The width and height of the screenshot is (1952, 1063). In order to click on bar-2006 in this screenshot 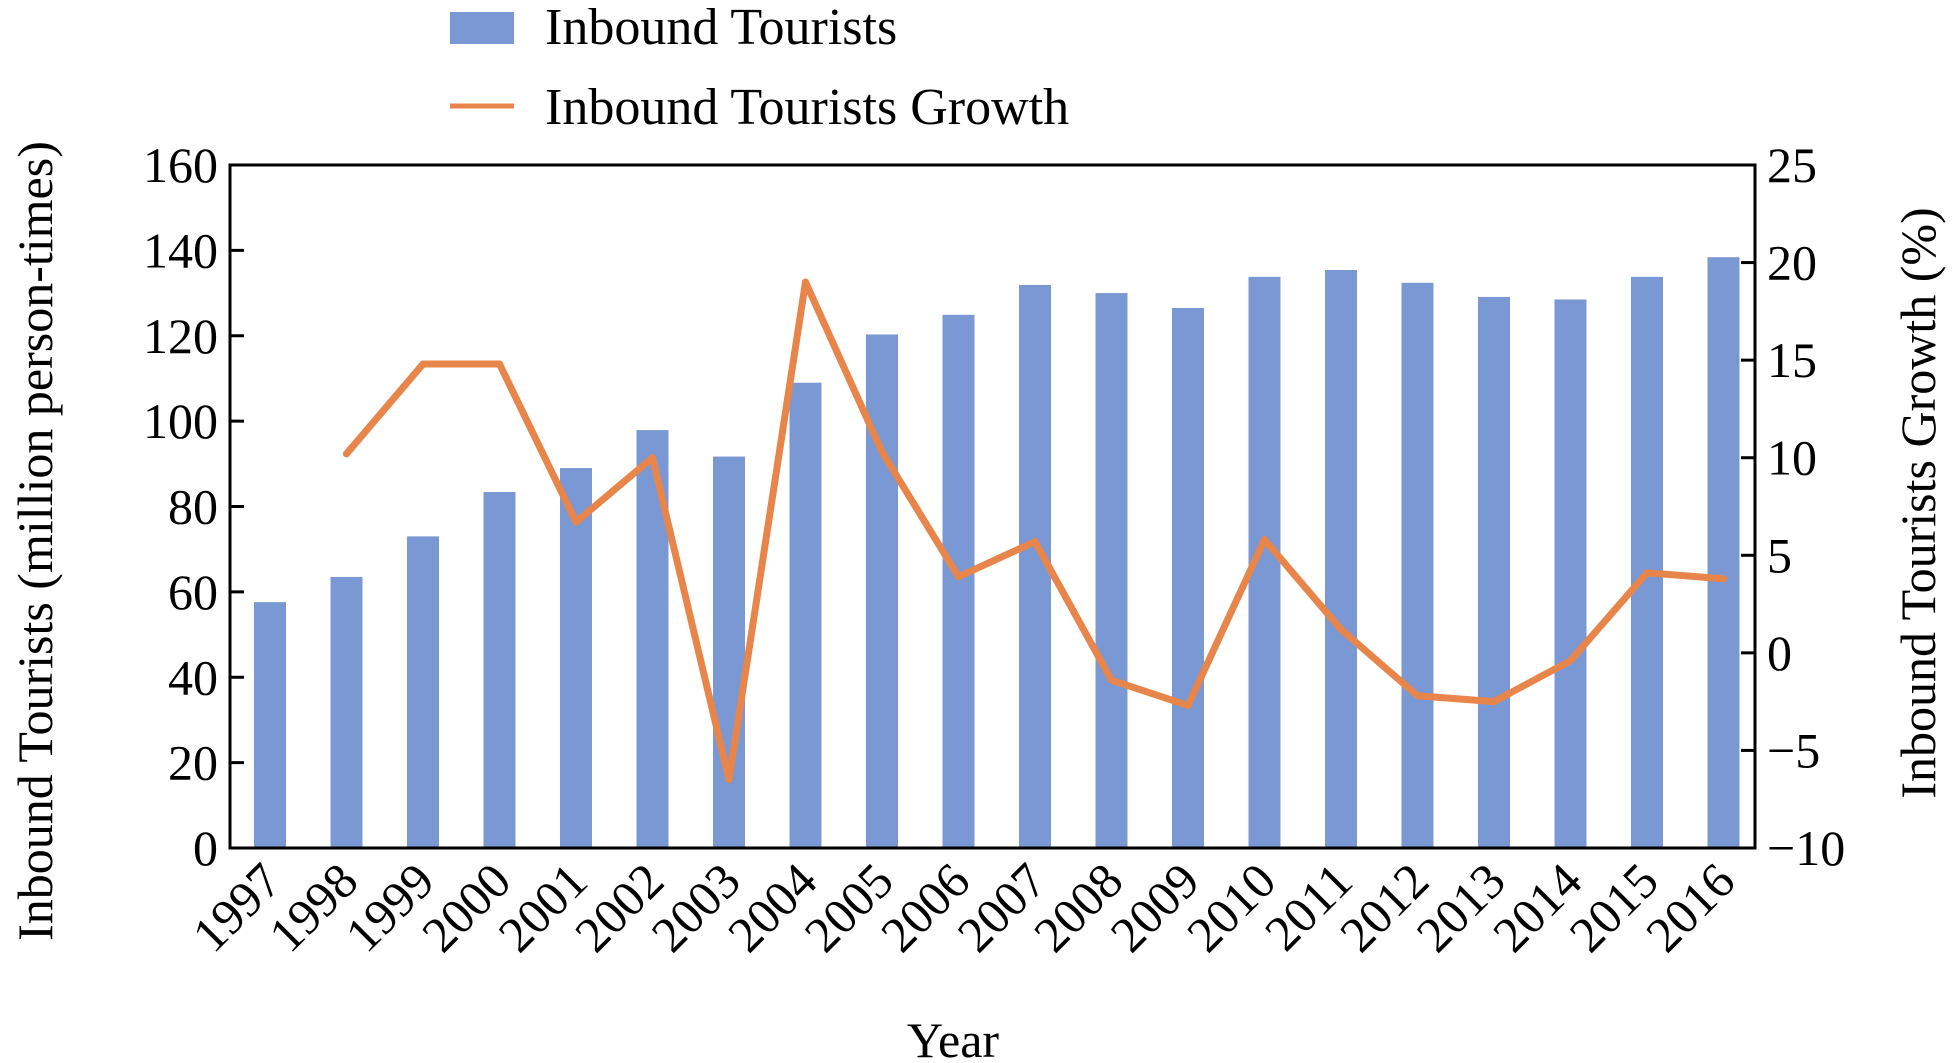, I will do `click(958, 581)`.